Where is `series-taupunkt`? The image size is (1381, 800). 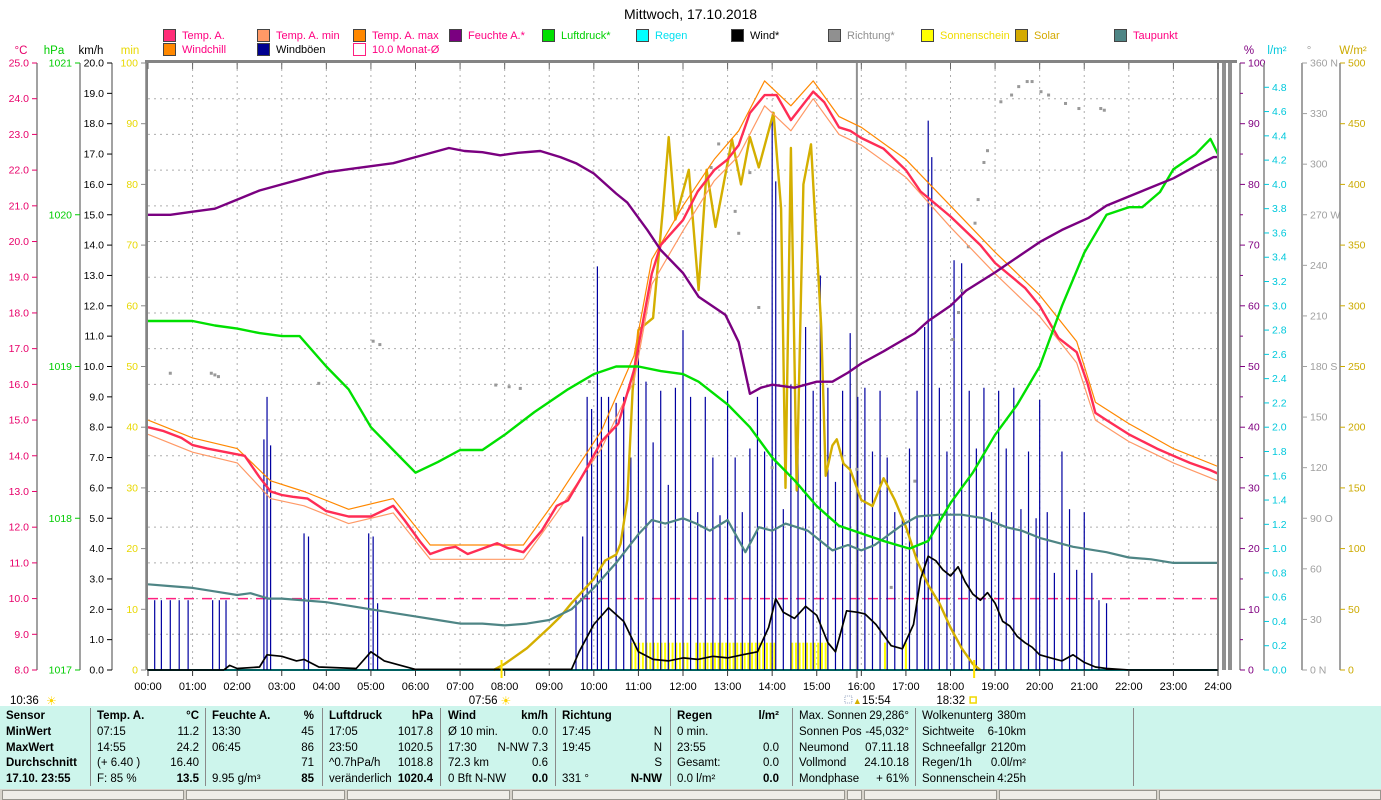
series-taupunkt is located at coordinates (682, 570).